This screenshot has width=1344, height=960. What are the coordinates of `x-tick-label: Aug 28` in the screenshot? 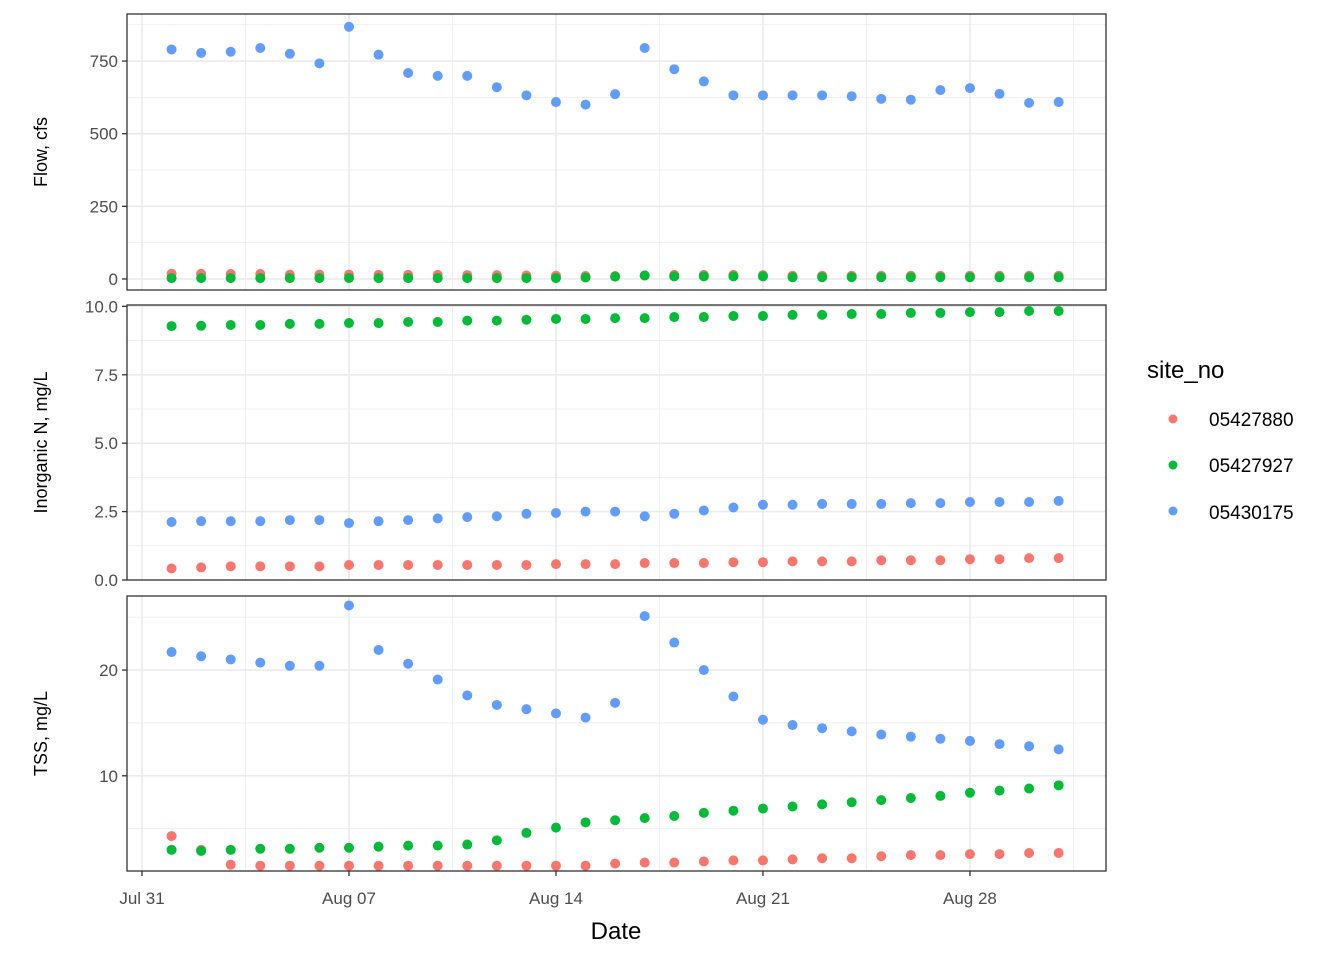 It's located at (970, 898).